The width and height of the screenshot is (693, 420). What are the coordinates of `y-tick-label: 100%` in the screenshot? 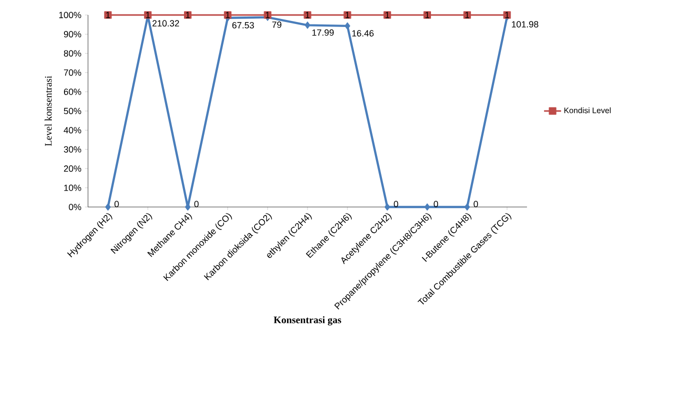 It's located at (70, 15).